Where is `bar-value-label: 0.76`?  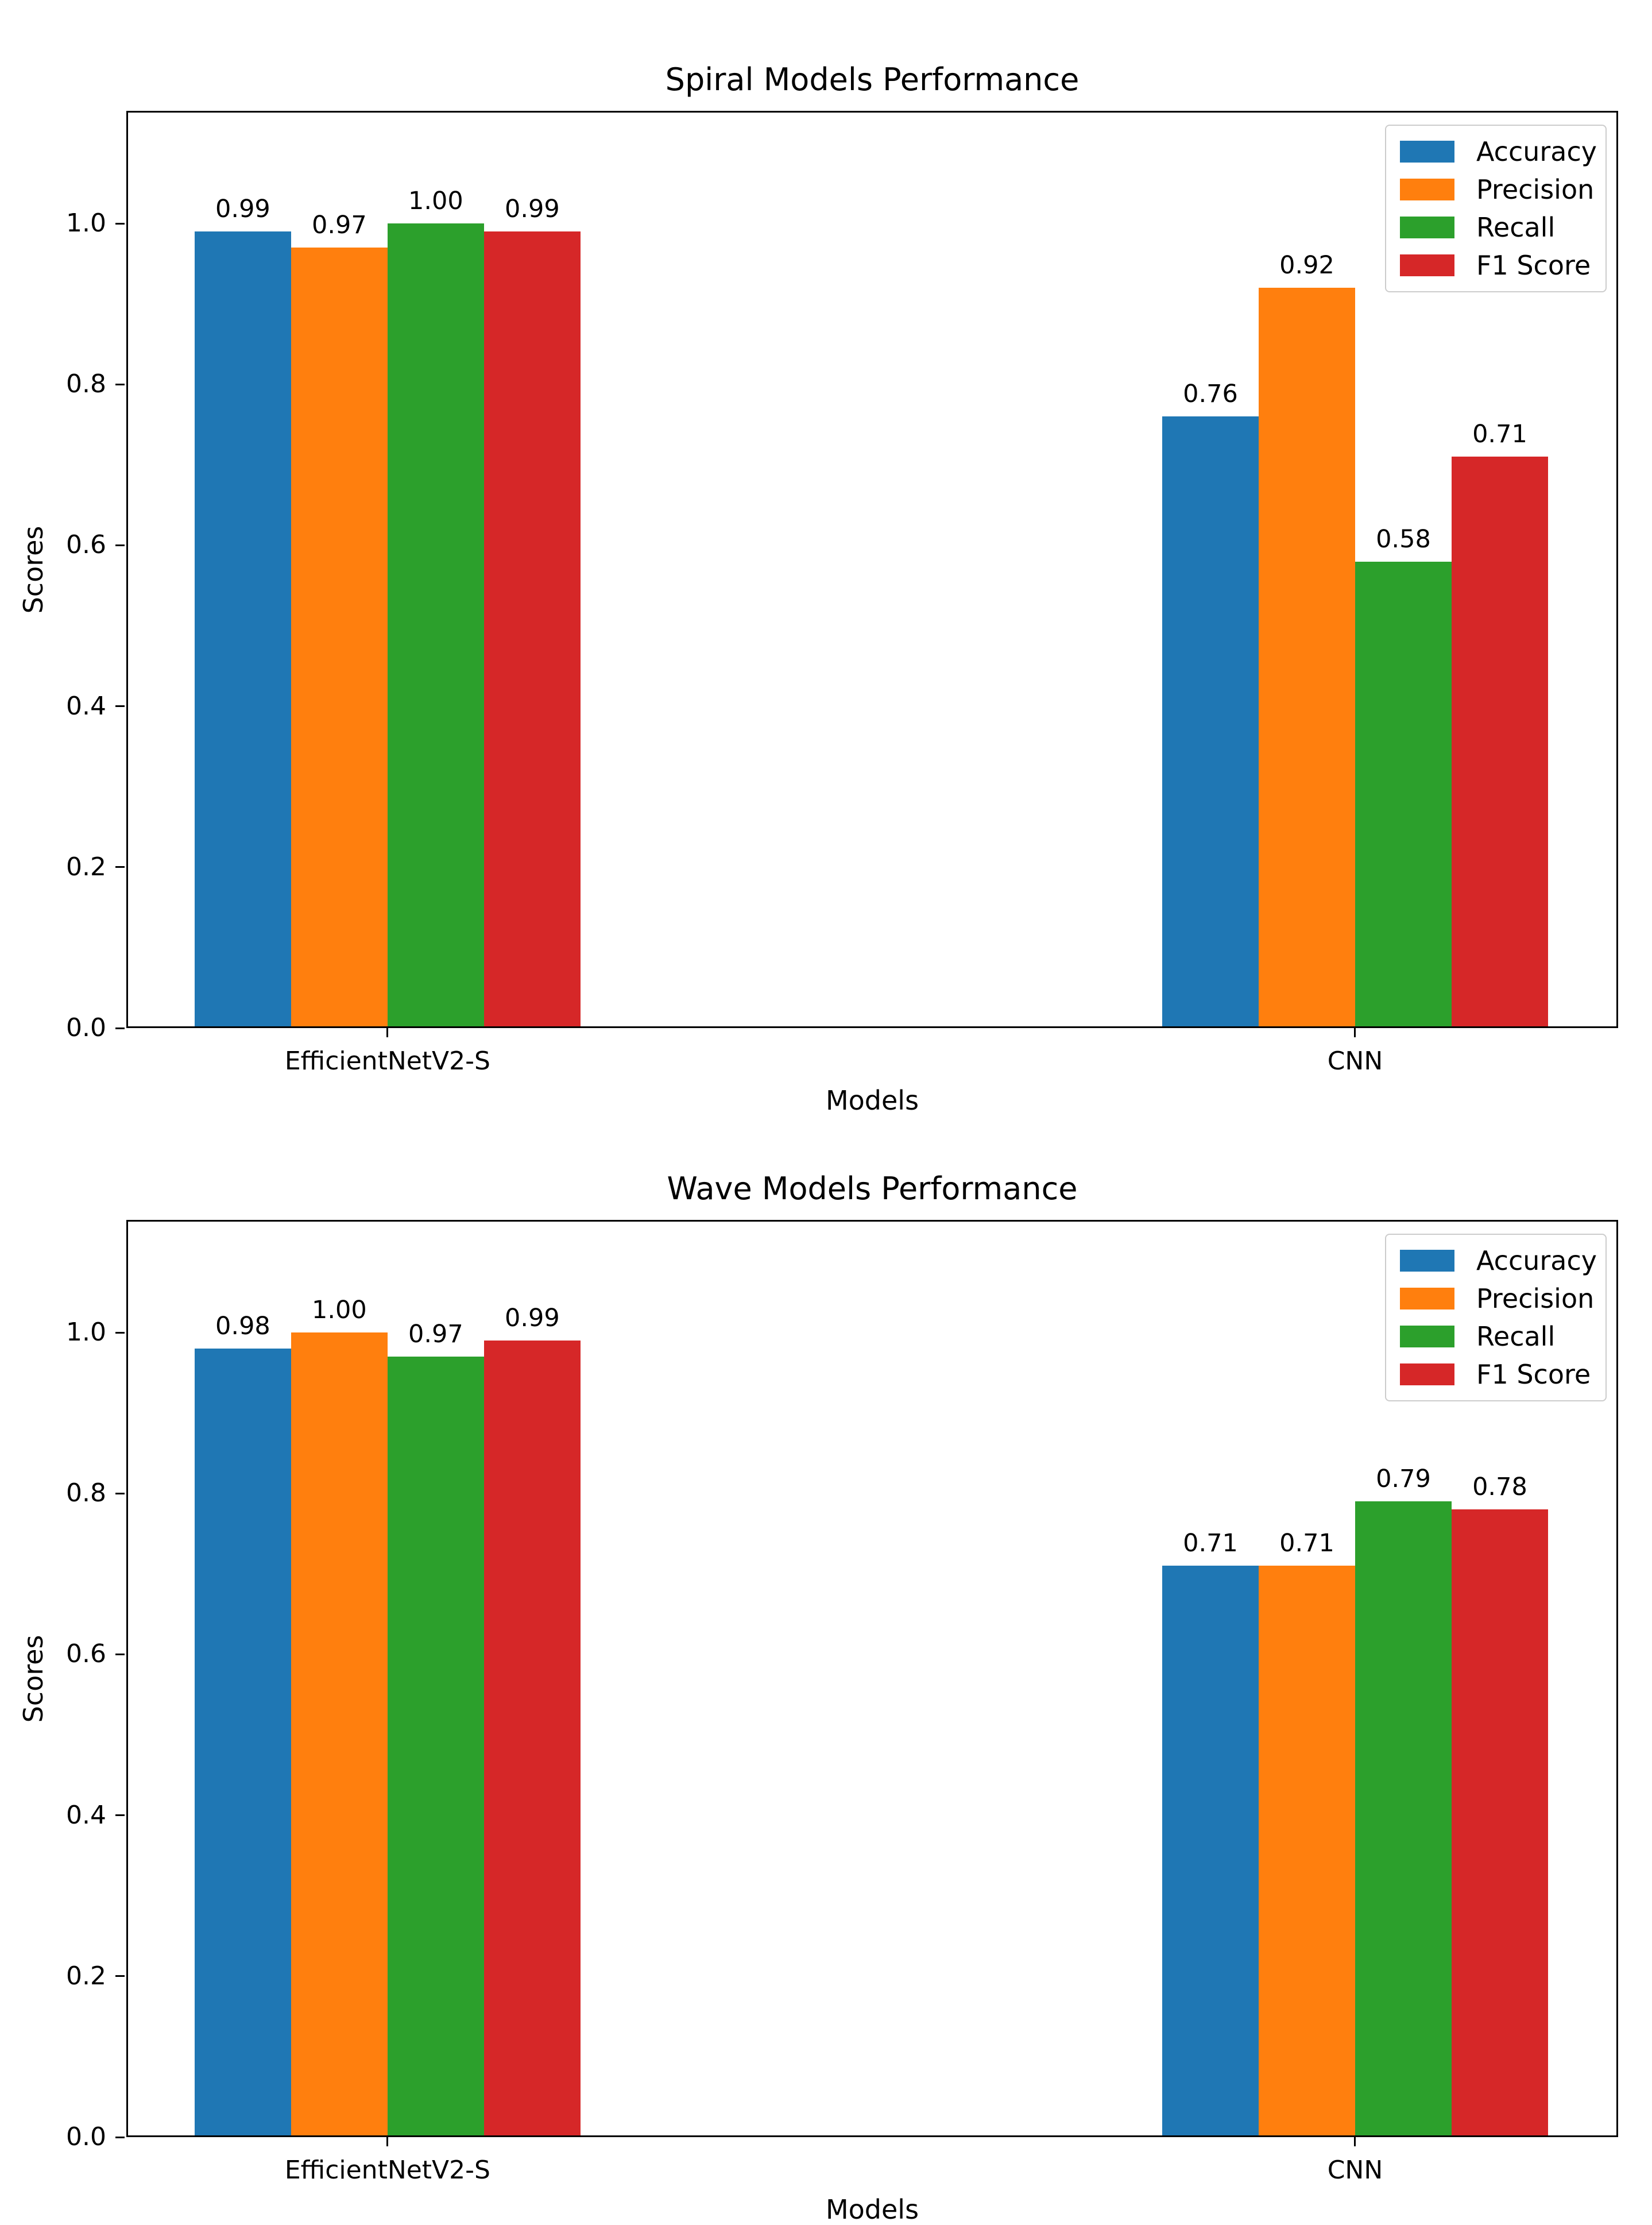
bar-value-label: 0.76 is located at coordinates (1210, 394).